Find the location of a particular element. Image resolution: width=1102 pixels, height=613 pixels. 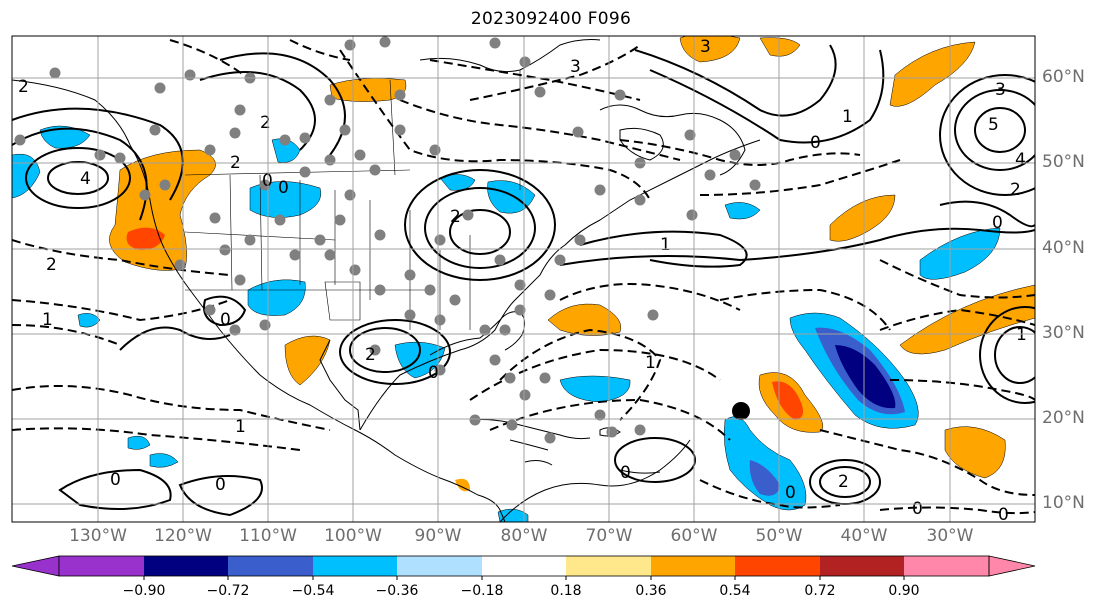

latitude-label: 40°N is located at coordinates (1063, 248).